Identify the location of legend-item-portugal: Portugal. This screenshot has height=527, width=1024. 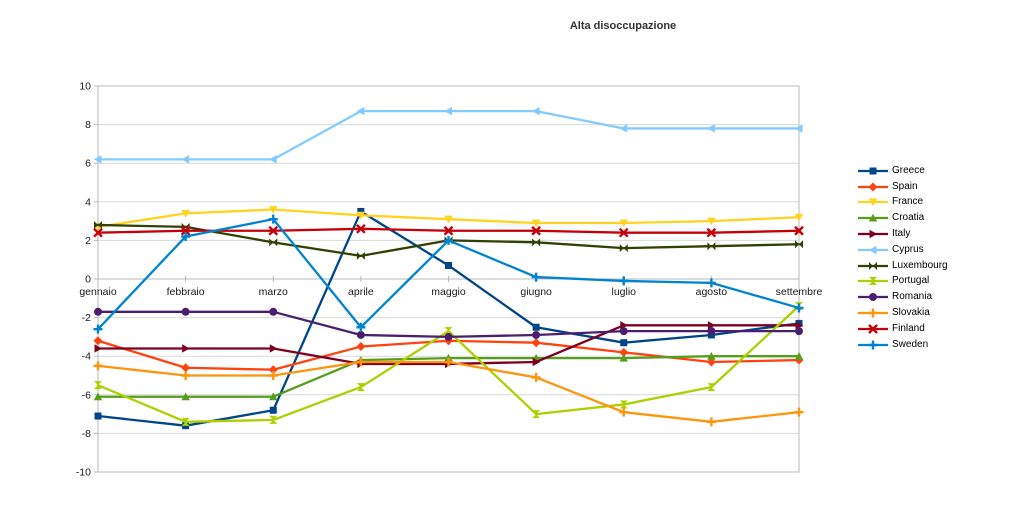
(902, 282).